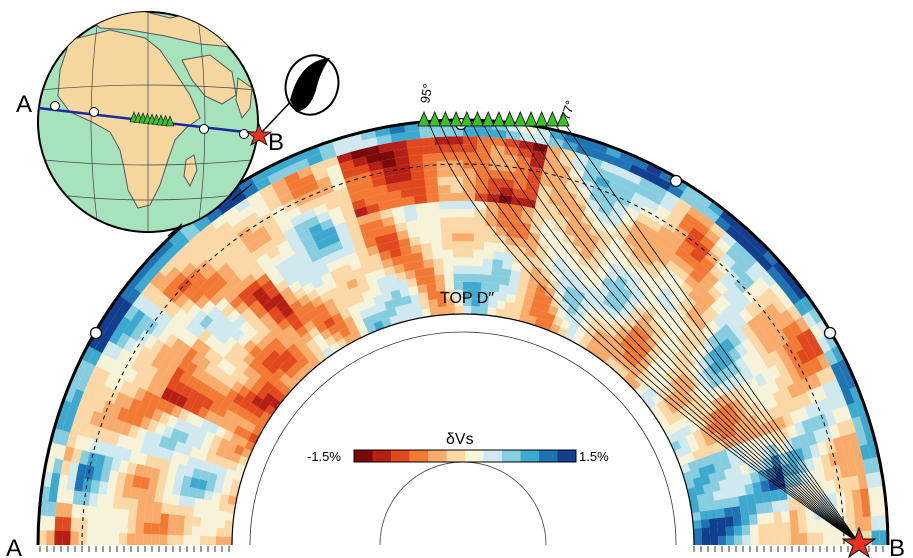  What do you see at coordinates (14, 546) in the screenshot?
I see `label-a: A` at bounding box center [14, 546].